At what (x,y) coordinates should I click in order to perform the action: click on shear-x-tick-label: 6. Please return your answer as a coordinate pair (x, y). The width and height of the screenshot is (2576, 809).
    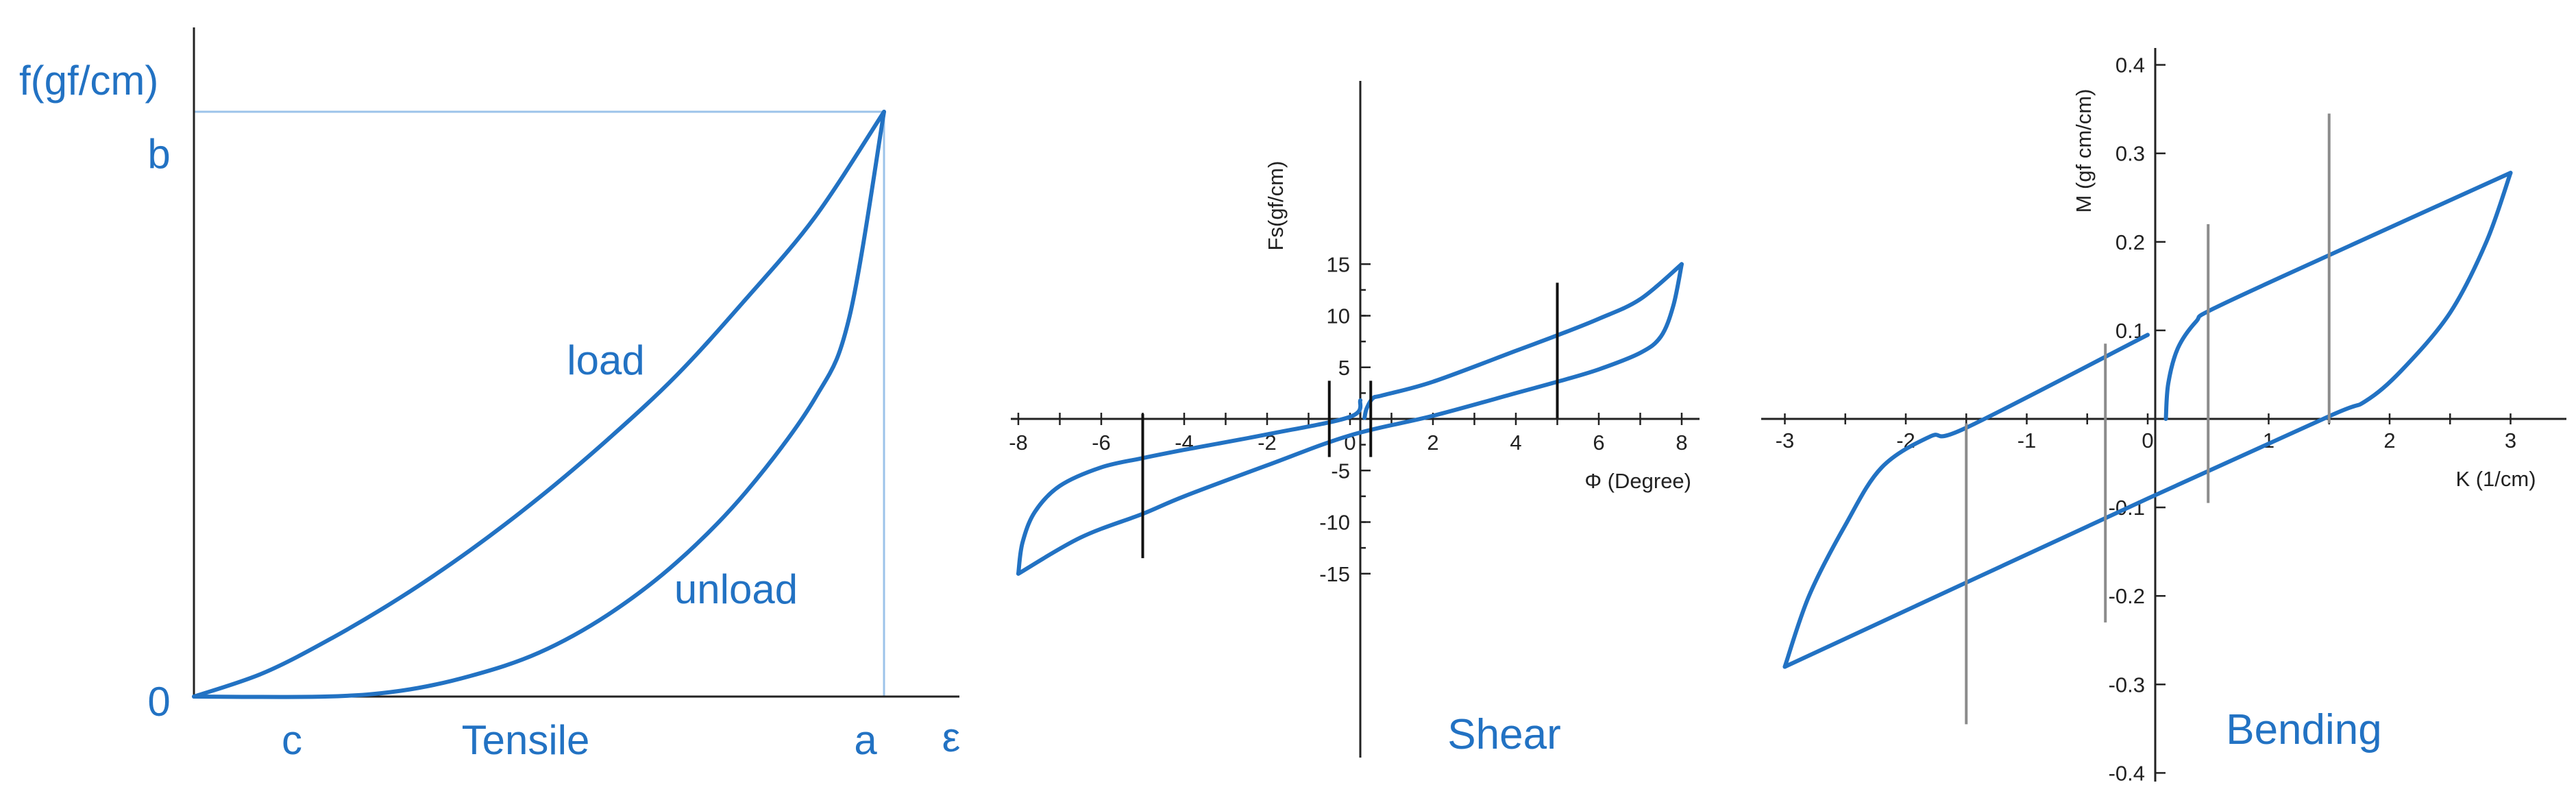
    Looking at the image, I should click on (1599, 443).